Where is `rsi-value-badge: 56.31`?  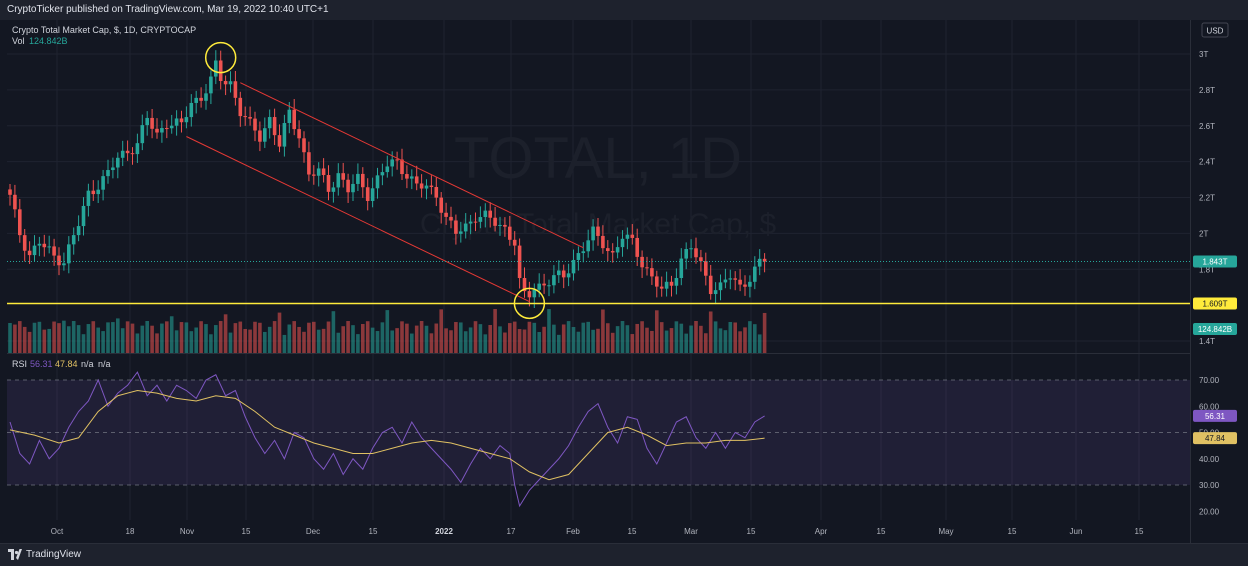
rsi-value-badge: 56.31 is located at coordinates (1215, 415).